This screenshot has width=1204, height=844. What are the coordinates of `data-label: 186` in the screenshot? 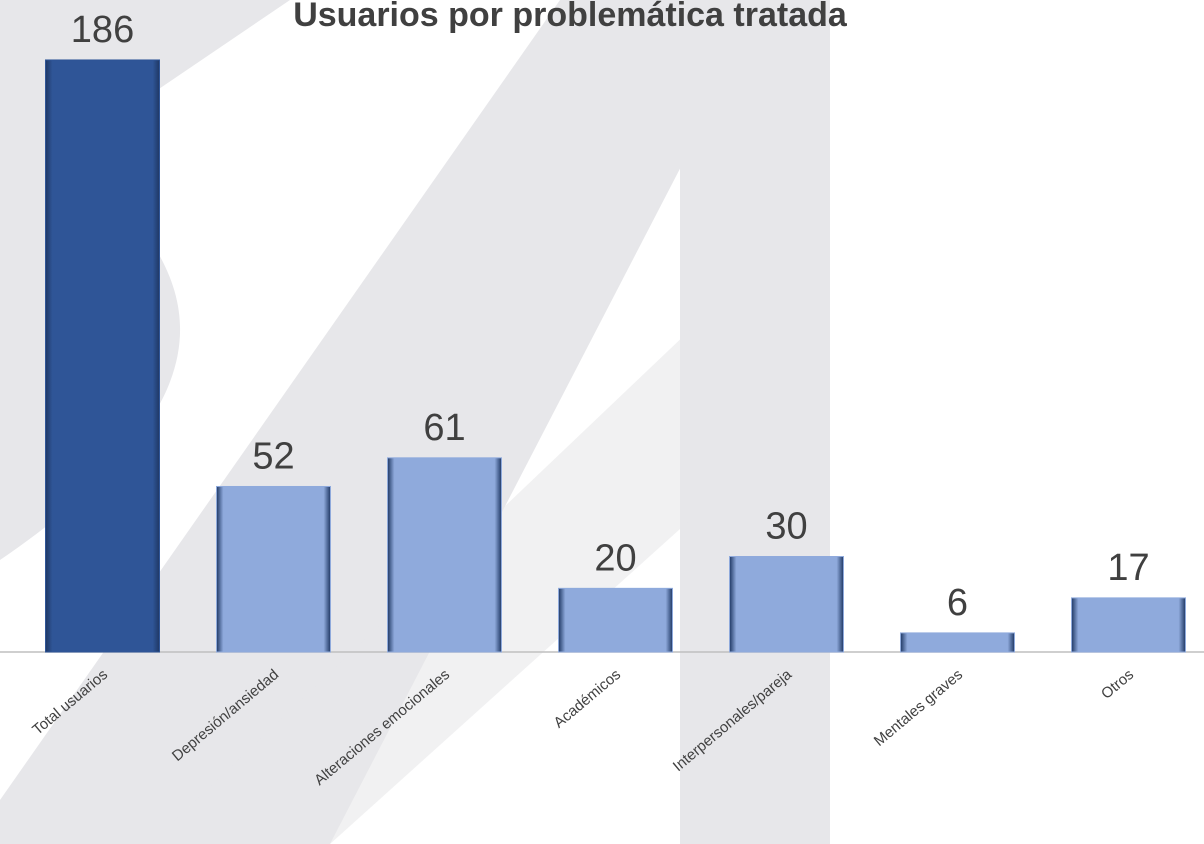 It's located at (102, 30).